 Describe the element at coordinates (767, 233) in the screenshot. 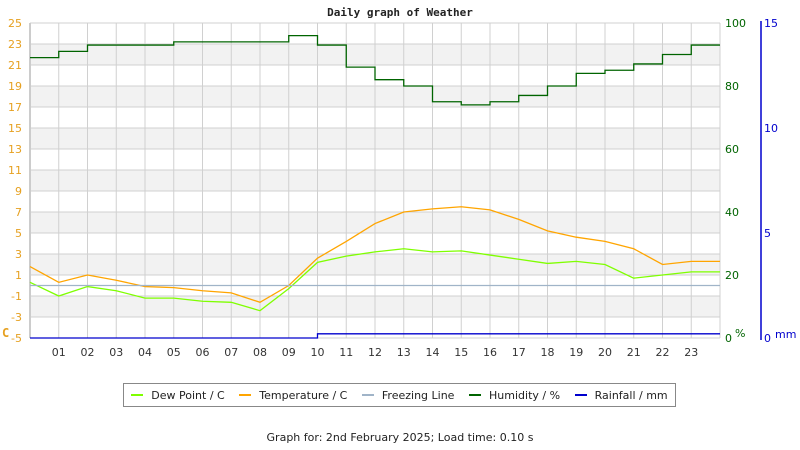

I see `rainfall-tick-label: 5` at that location.